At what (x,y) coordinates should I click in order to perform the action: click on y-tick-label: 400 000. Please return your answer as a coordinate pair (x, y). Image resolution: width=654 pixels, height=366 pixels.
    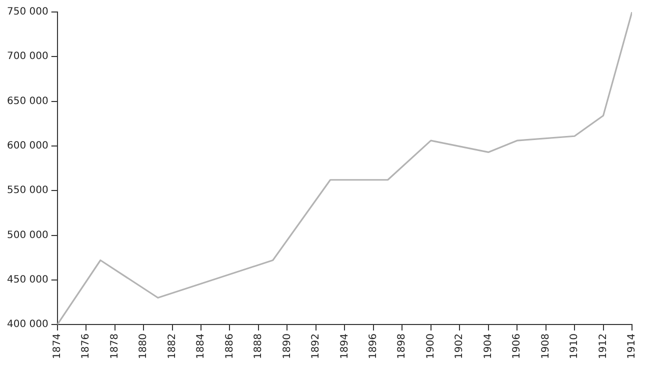
    Looking at the image, I should click on (27, 324).